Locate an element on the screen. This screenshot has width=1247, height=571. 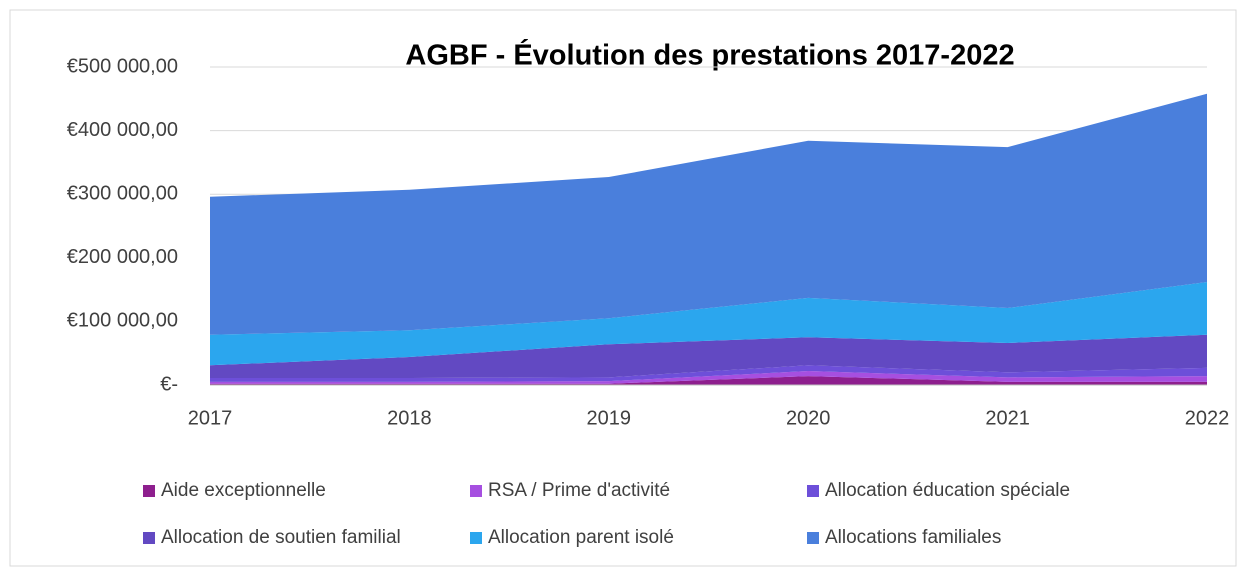
y-tick-label: €500 000,00 is located at coordinates (122, 66).